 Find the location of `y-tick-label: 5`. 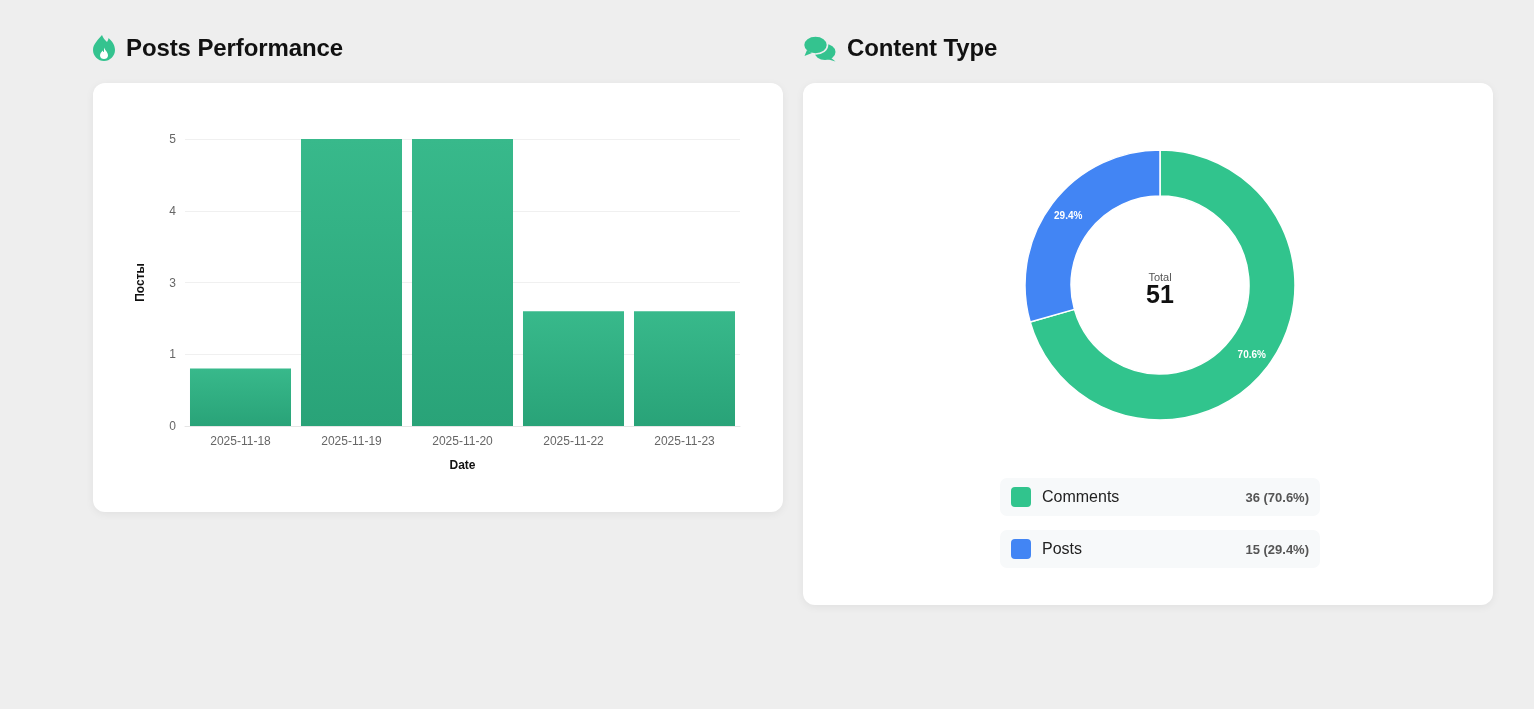

y-tick-label: 5 is located at coordinates (173, 139).